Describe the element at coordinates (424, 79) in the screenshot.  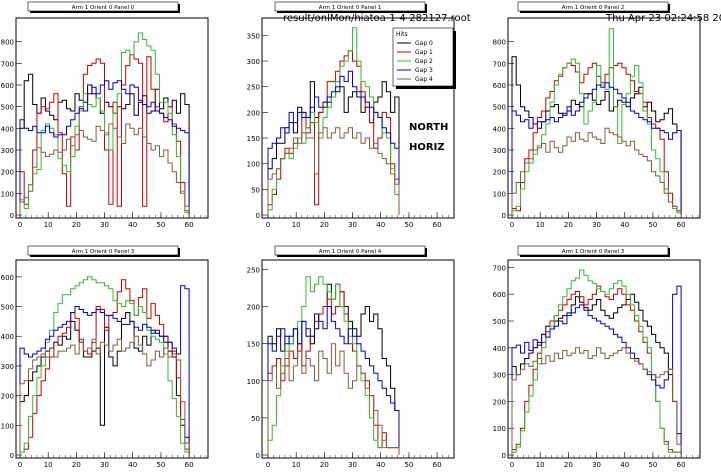
I see `legend-entry: Gap 4` at that location.